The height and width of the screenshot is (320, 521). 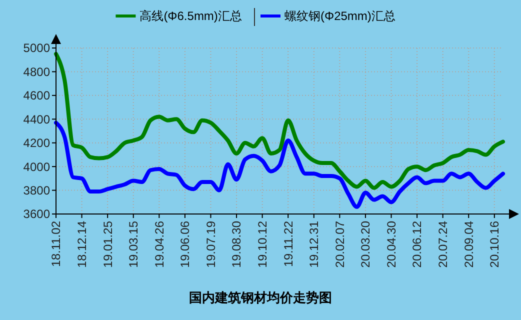 What do you see at coordinates (159, 244) in the screenshot?
I see `x-tick-label: 19.04.26` at bounding box center [159, 244].